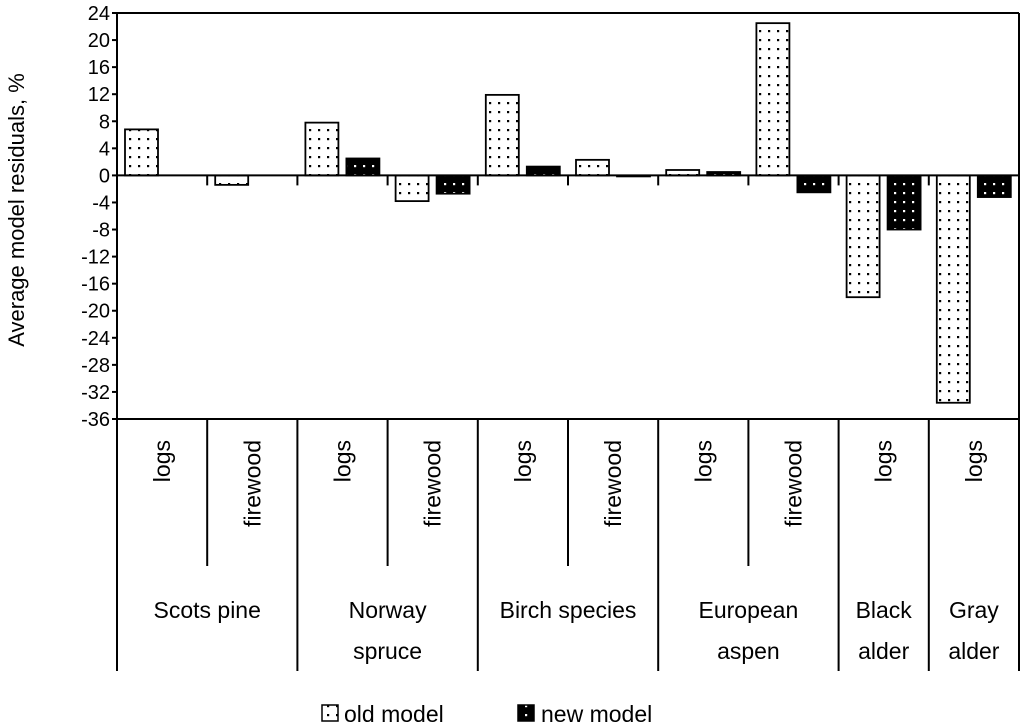 The height and width of the screenshot is (727, 1021). Describe the element at coordinates (95, 312) in the screenshot. I see `y-tick-label: -20` at that location.